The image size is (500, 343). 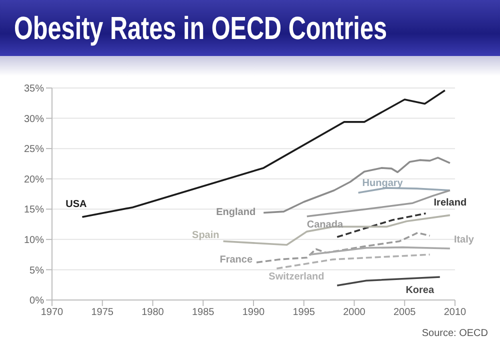 What do you see at coordinates (464, 240) in the screenshot?
I see `series-label: Italy` at bounding box center [464, 240].